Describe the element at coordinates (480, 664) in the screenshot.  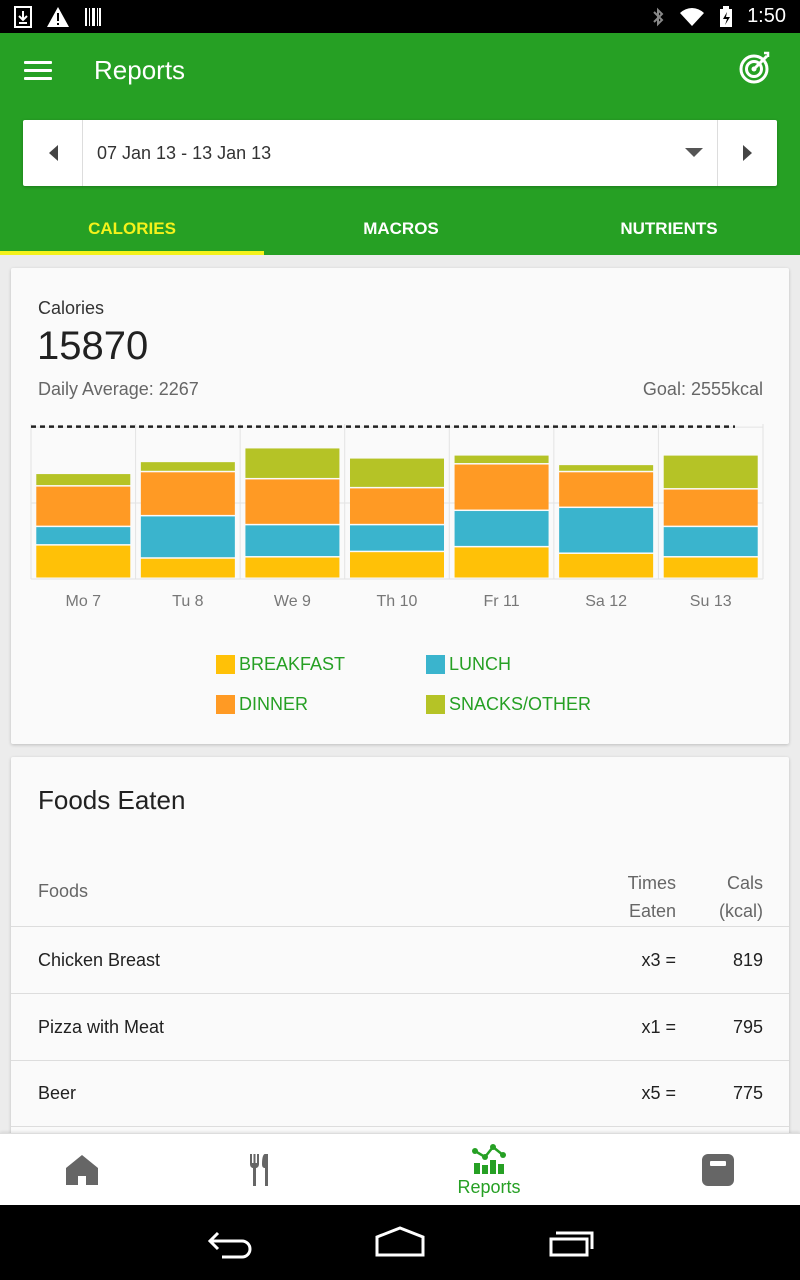
I see `legend-label: LUNCH` at that location.